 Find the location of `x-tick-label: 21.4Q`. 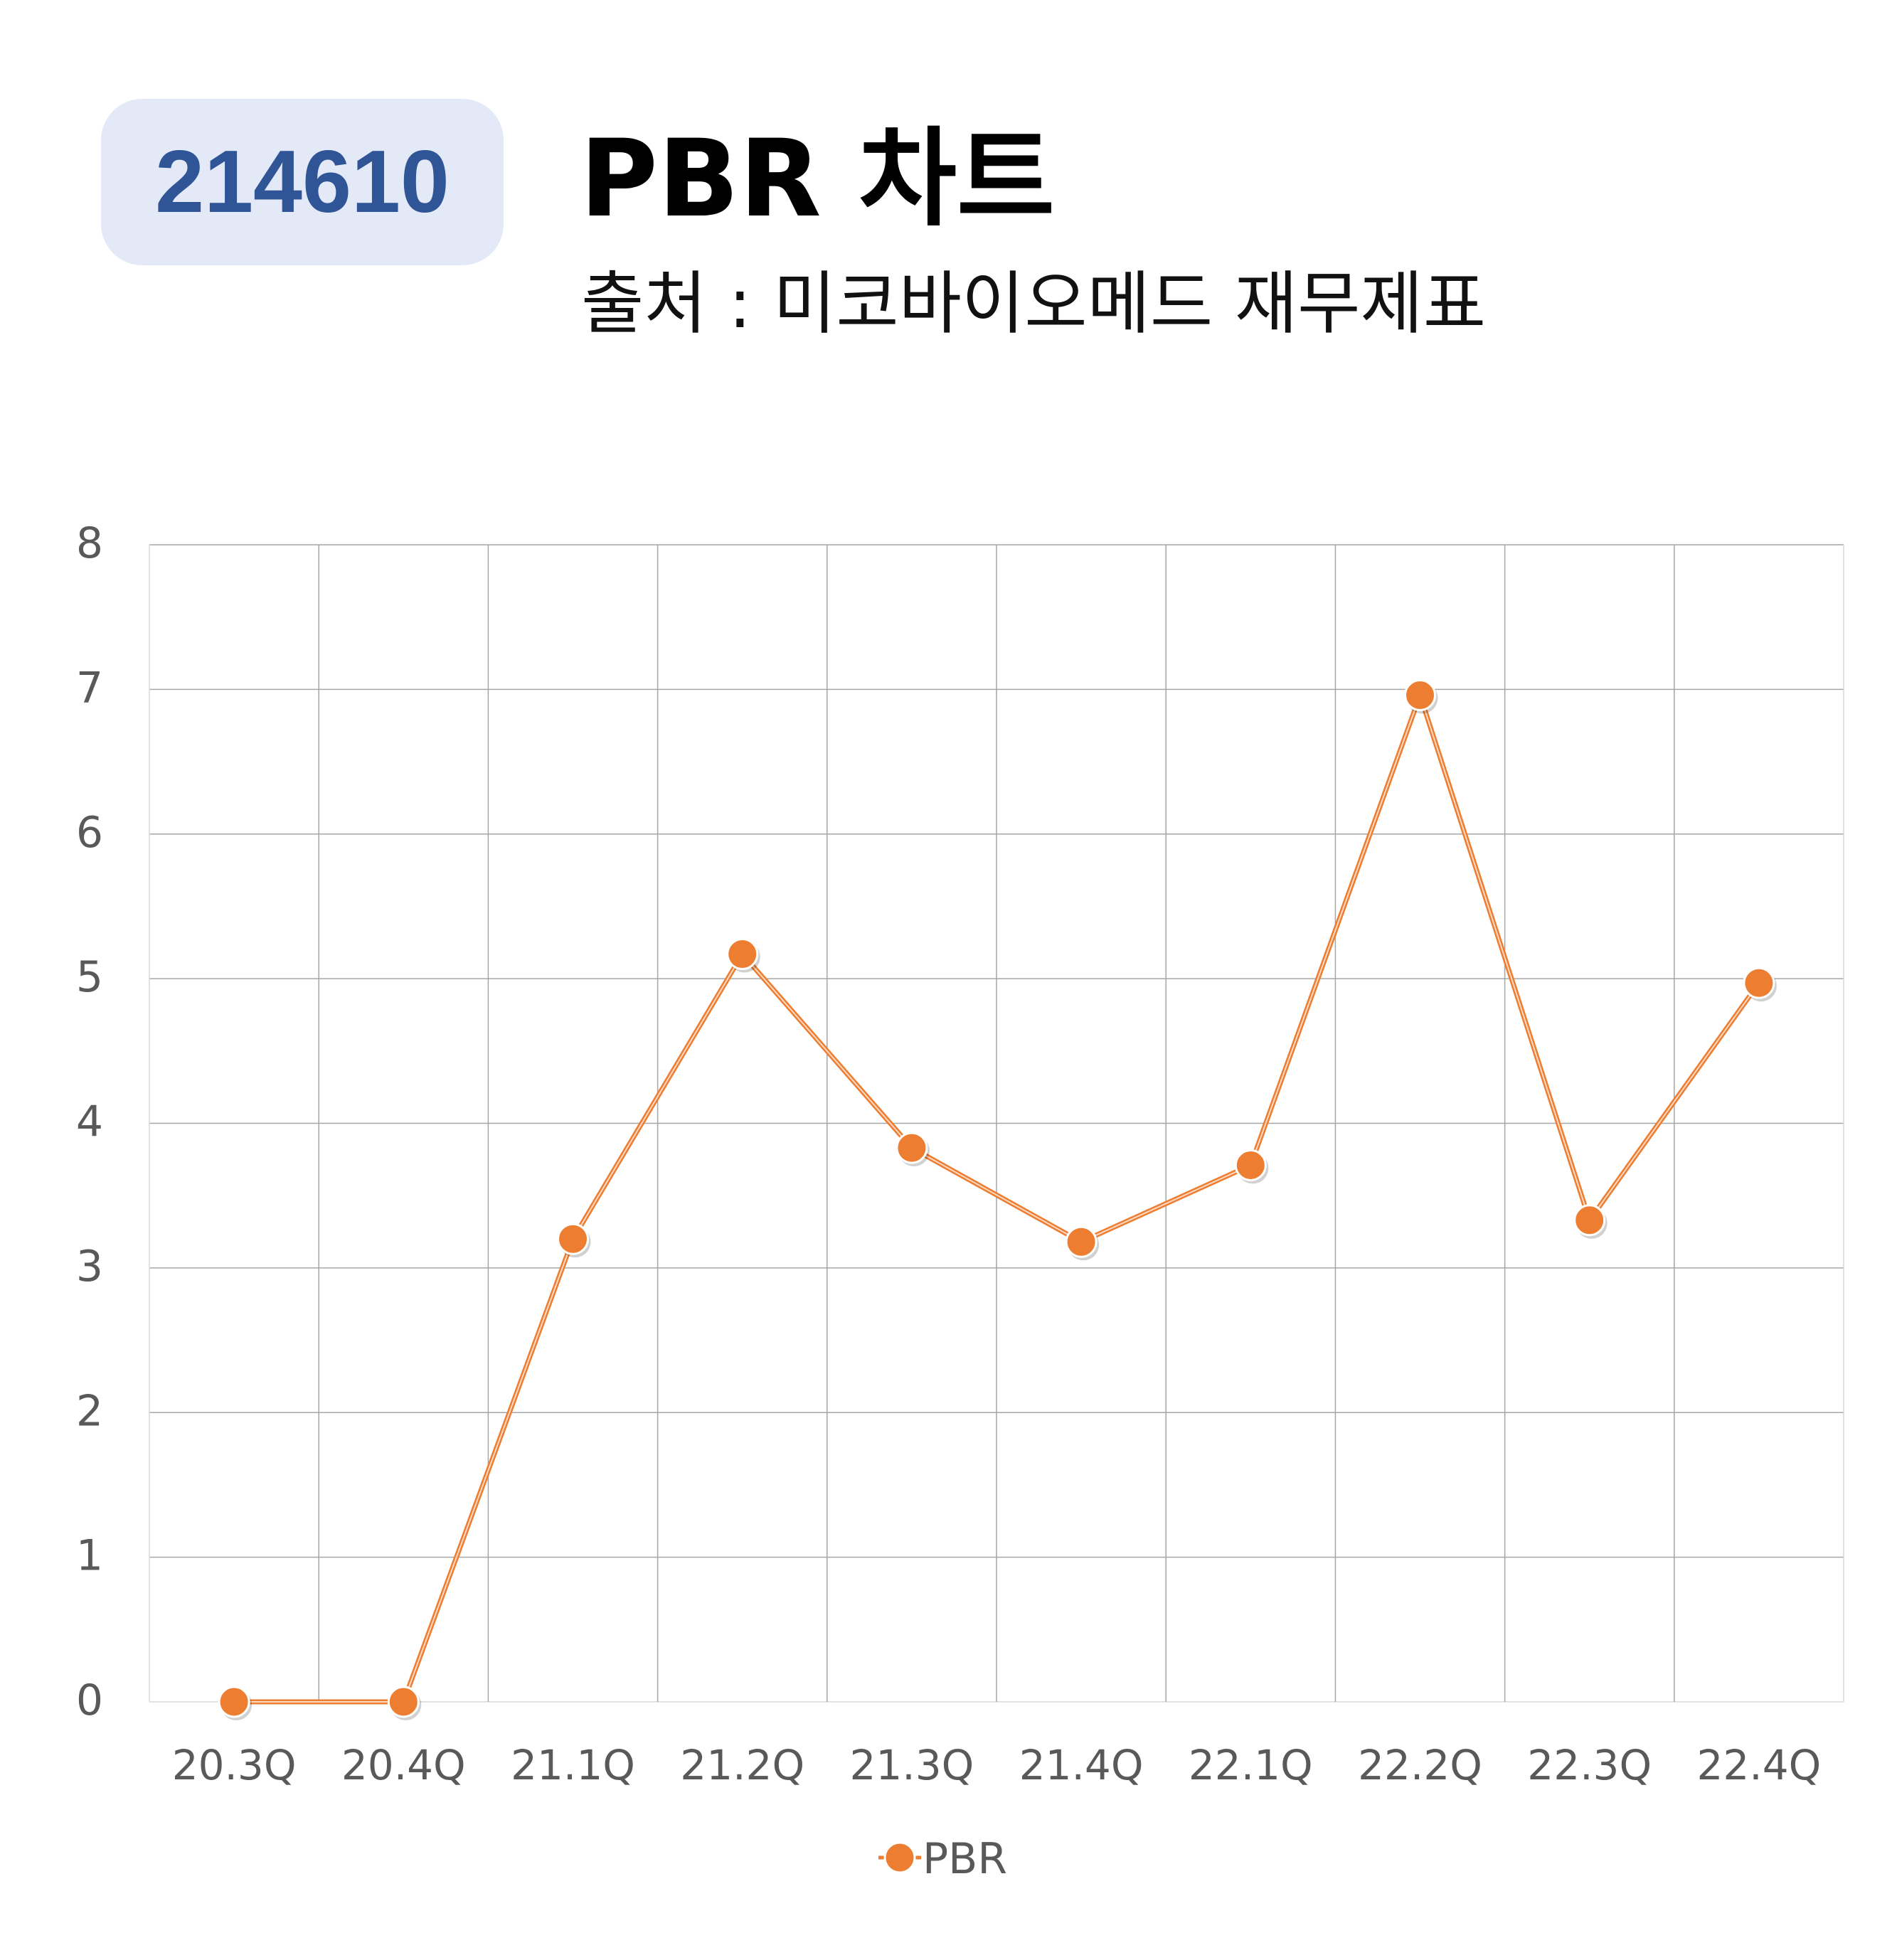

x-tick-label: 21.4Q is located at coordinates (1081, 1765).